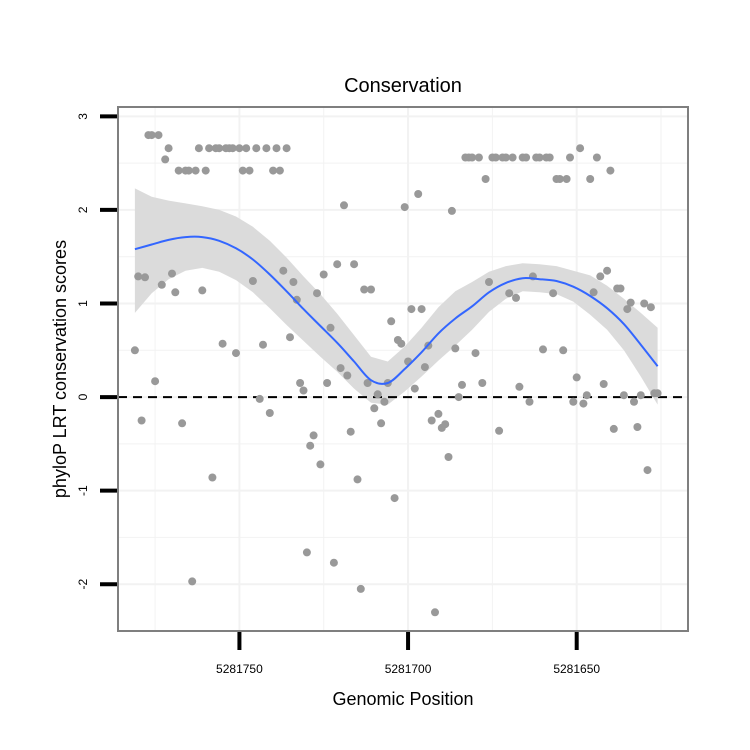  I want to click on x-axis-ticks: 5281750 5281700 5281650, so click(408, 654).